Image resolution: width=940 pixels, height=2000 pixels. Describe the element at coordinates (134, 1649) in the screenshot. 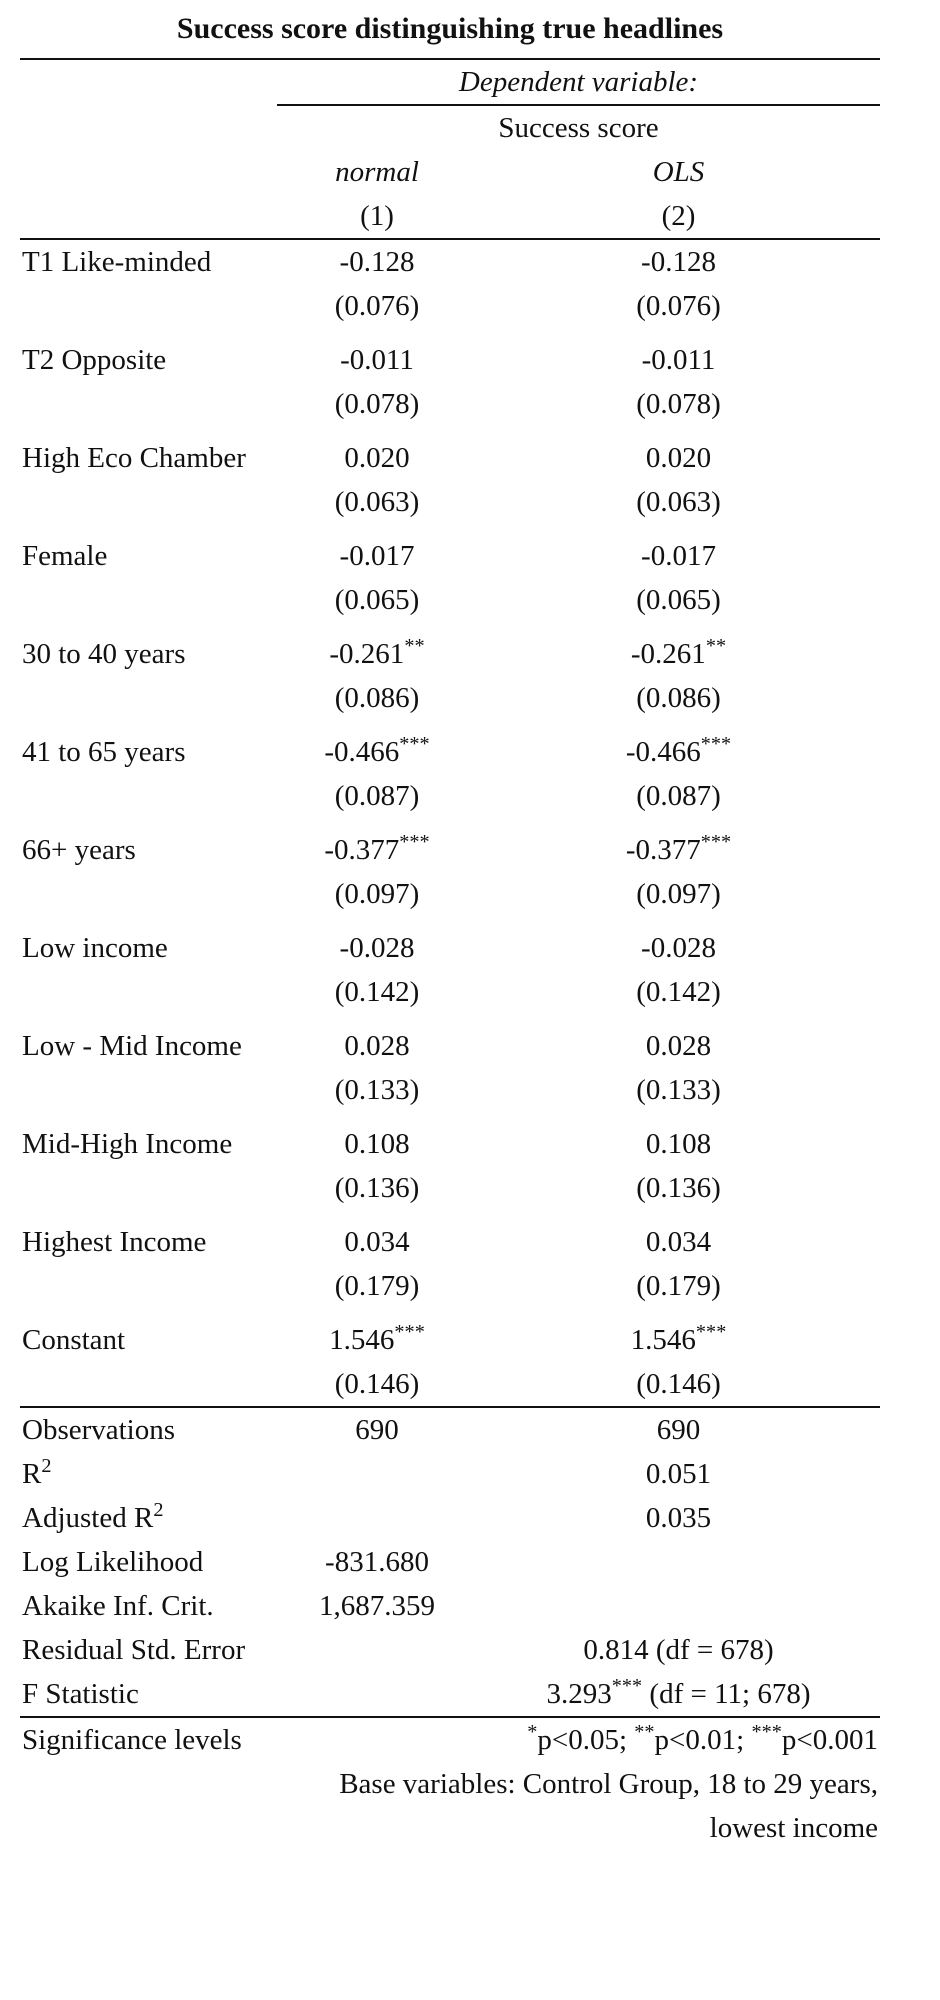

I see `stat-label-text: Residual Std. Error` at that location.